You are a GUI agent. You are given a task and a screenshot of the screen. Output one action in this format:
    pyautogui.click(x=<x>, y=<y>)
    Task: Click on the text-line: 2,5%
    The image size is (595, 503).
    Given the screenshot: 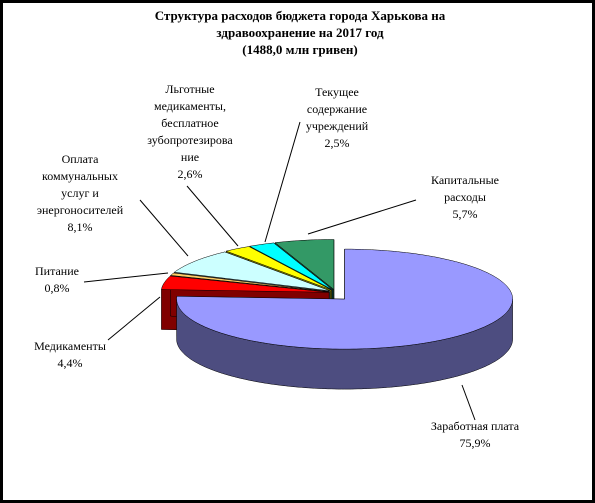 What is the action you would take?
    pyautogui.click(x=337, y=143)
    